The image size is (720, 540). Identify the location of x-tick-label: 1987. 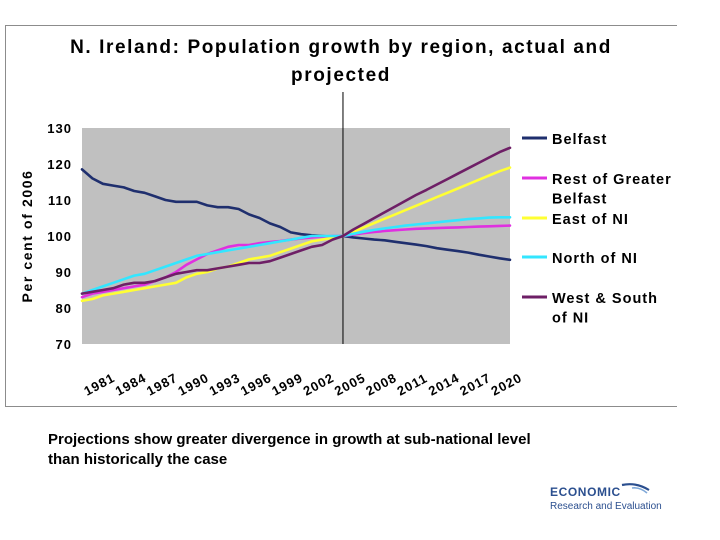
(162, 384).